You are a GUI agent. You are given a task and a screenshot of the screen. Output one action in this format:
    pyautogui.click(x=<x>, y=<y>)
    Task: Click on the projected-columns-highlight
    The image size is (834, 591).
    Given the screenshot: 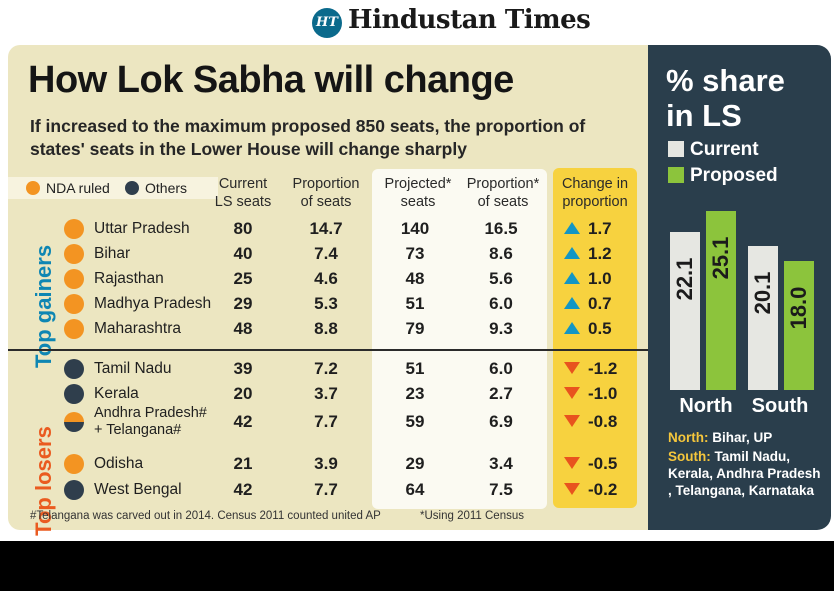 What is the action you would take?
    pyautogui.click(x=459, y=339)
    